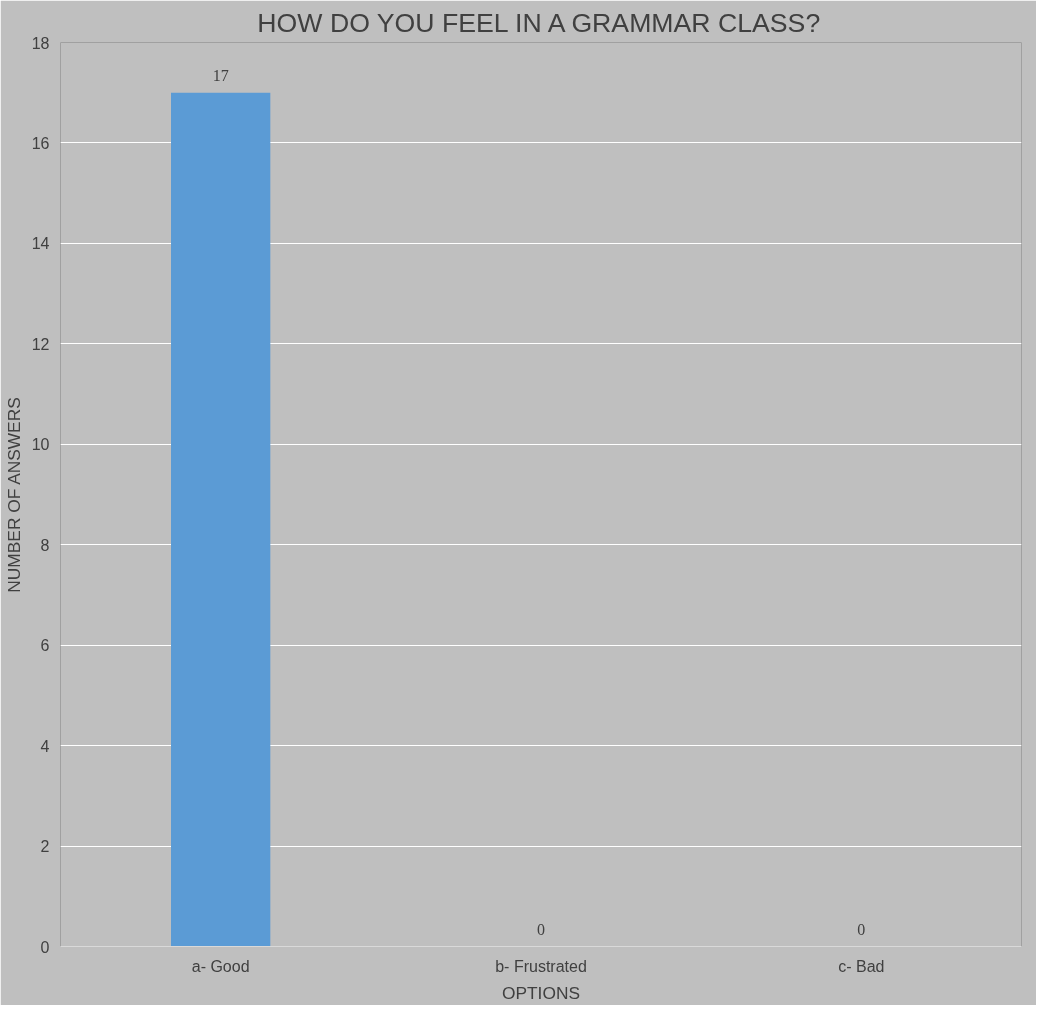 This screenshot has width=1042, height=1014. What do you see at coordinates (220, 75) in the screenshot?
I see `data-label: 17` at bounding box center [220, 75].